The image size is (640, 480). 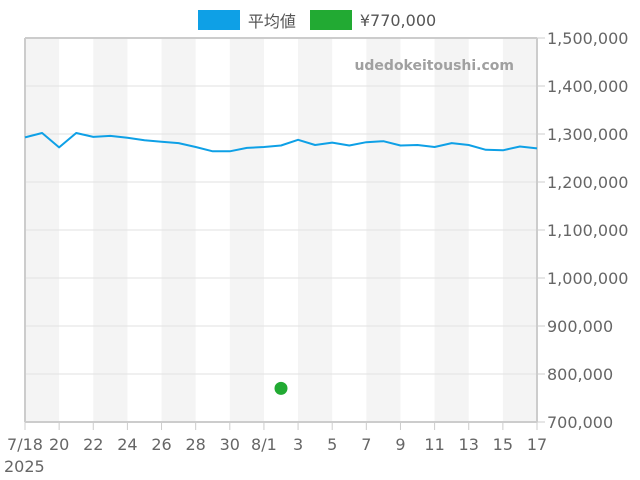 What do you see at coordinates (246, 20) in the screenshot?
I see `legend-item-average: 平均値` at bounding box center [246, 20].